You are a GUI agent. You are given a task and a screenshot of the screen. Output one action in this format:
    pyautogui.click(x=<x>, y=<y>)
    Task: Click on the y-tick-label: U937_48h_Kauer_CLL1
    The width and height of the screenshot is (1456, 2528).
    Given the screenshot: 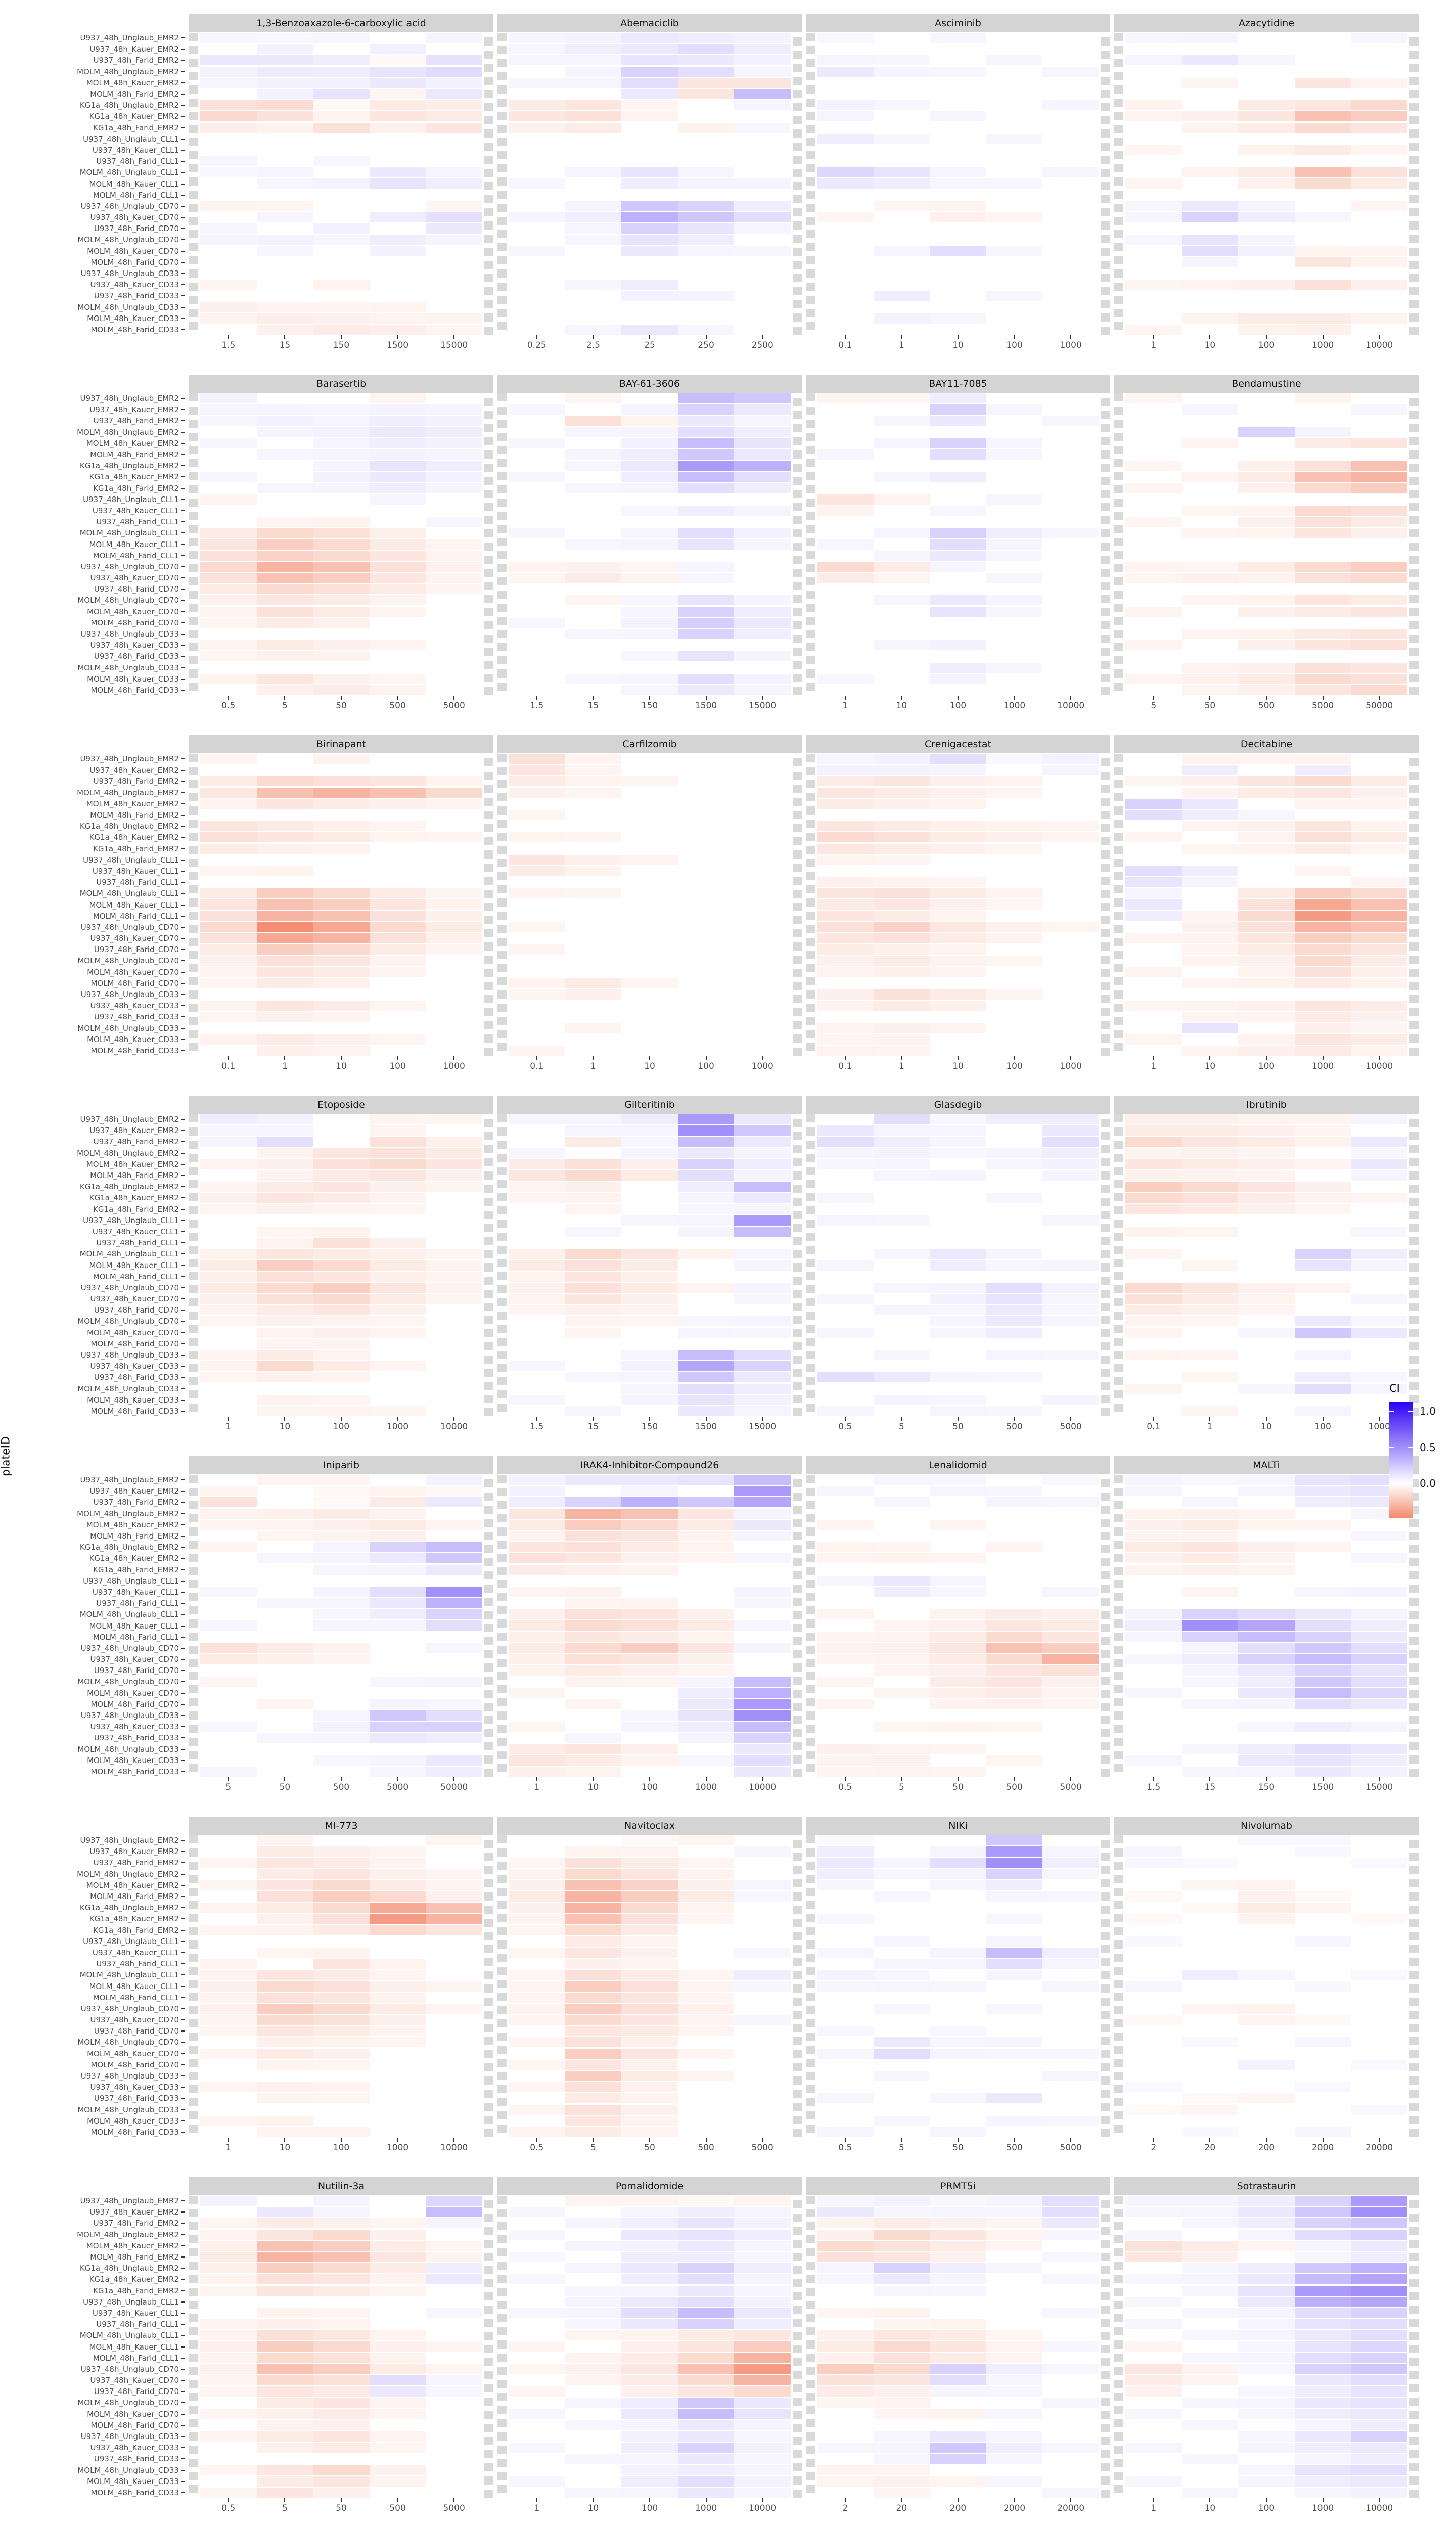 What is the action you would take?
    pyautogui.click(x=92, y=1953)
    